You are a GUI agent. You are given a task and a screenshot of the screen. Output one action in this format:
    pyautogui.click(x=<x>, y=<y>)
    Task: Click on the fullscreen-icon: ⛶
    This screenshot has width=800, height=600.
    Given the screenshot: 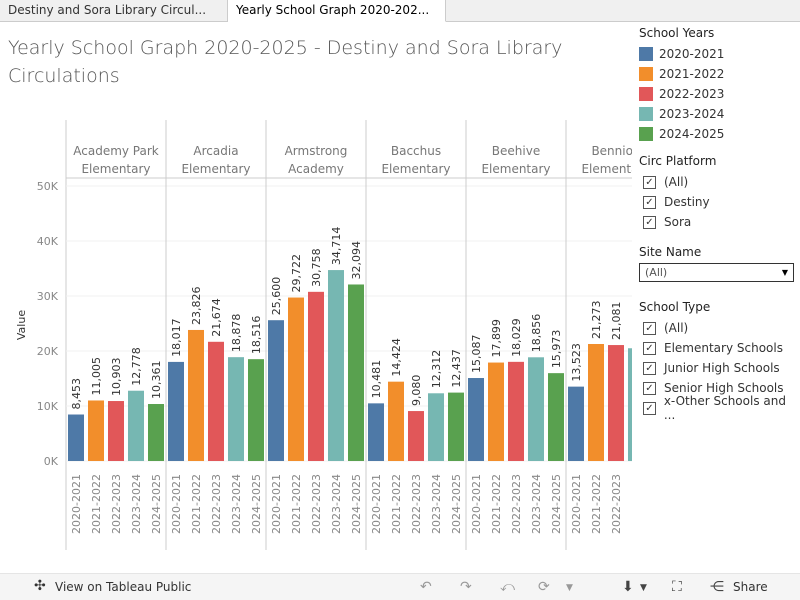 What is the action you would take?
    pyautogui.click(x=677, y=587)
    